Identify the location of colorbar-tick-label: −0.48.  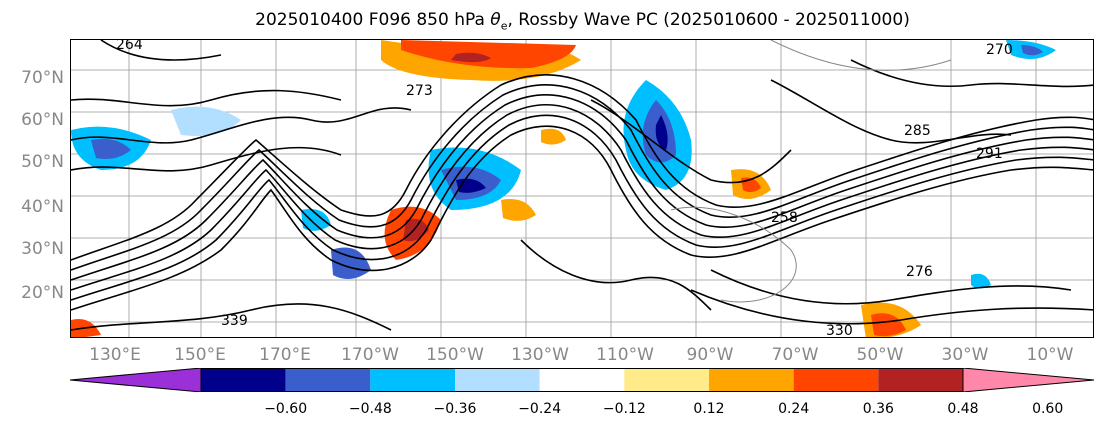
(370, 409).